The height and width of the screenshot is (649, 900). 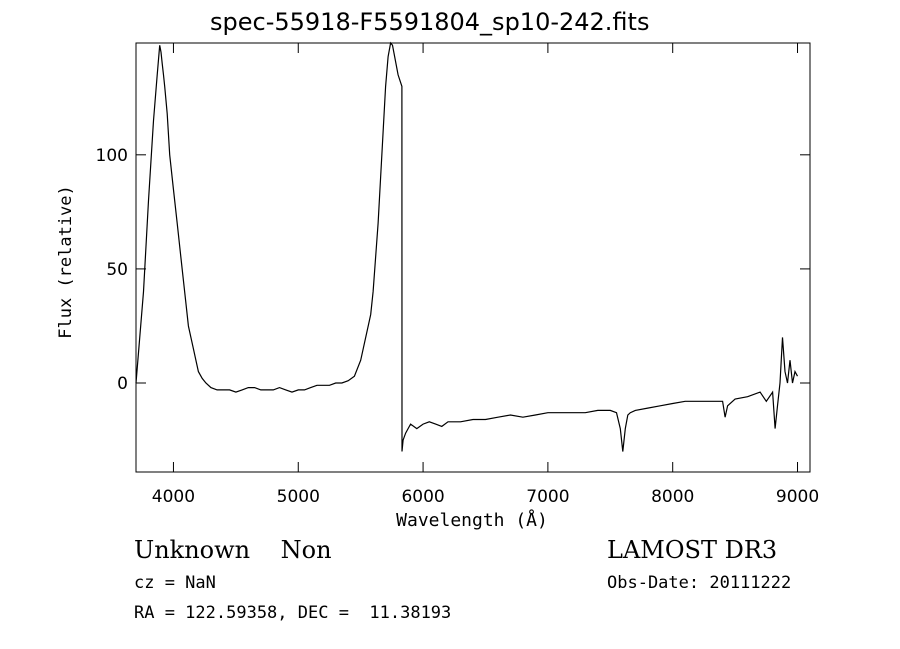 I want to click on x-tick-label: 4000, so click(x=173, y=497).